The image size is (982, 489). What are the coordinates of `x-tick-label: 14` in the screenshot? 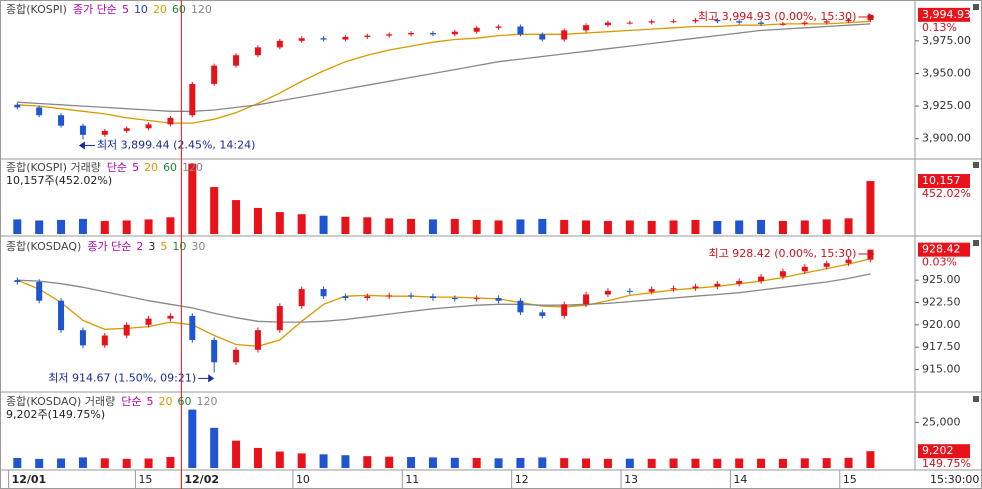 It's located at (740, 479).